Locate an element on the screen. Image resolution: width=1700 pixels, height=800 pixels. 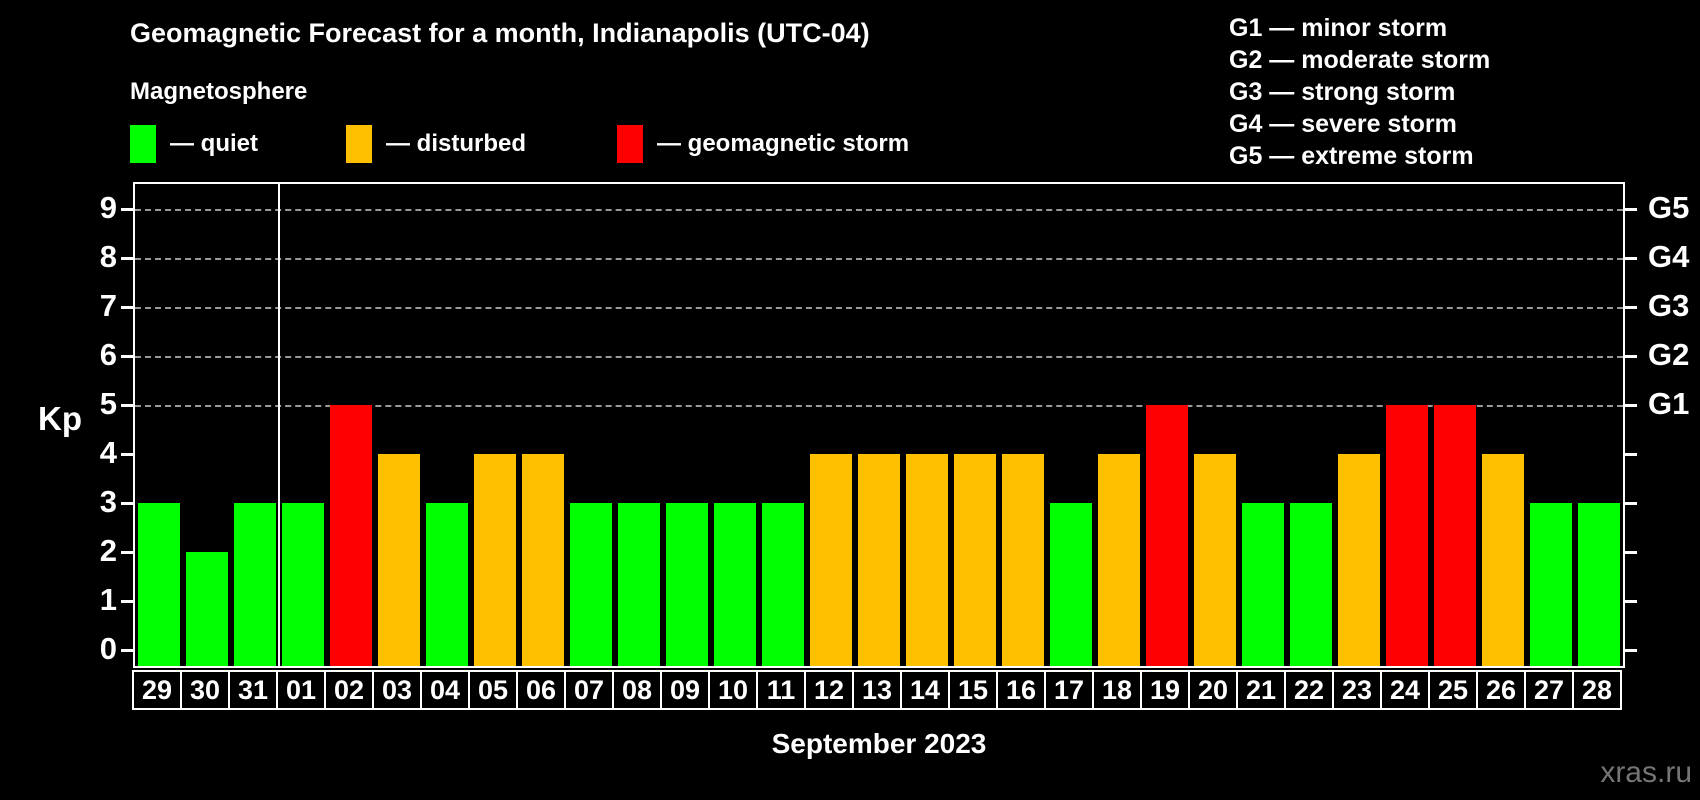
day-label-09: 09 is located at coordinates (685, 690).